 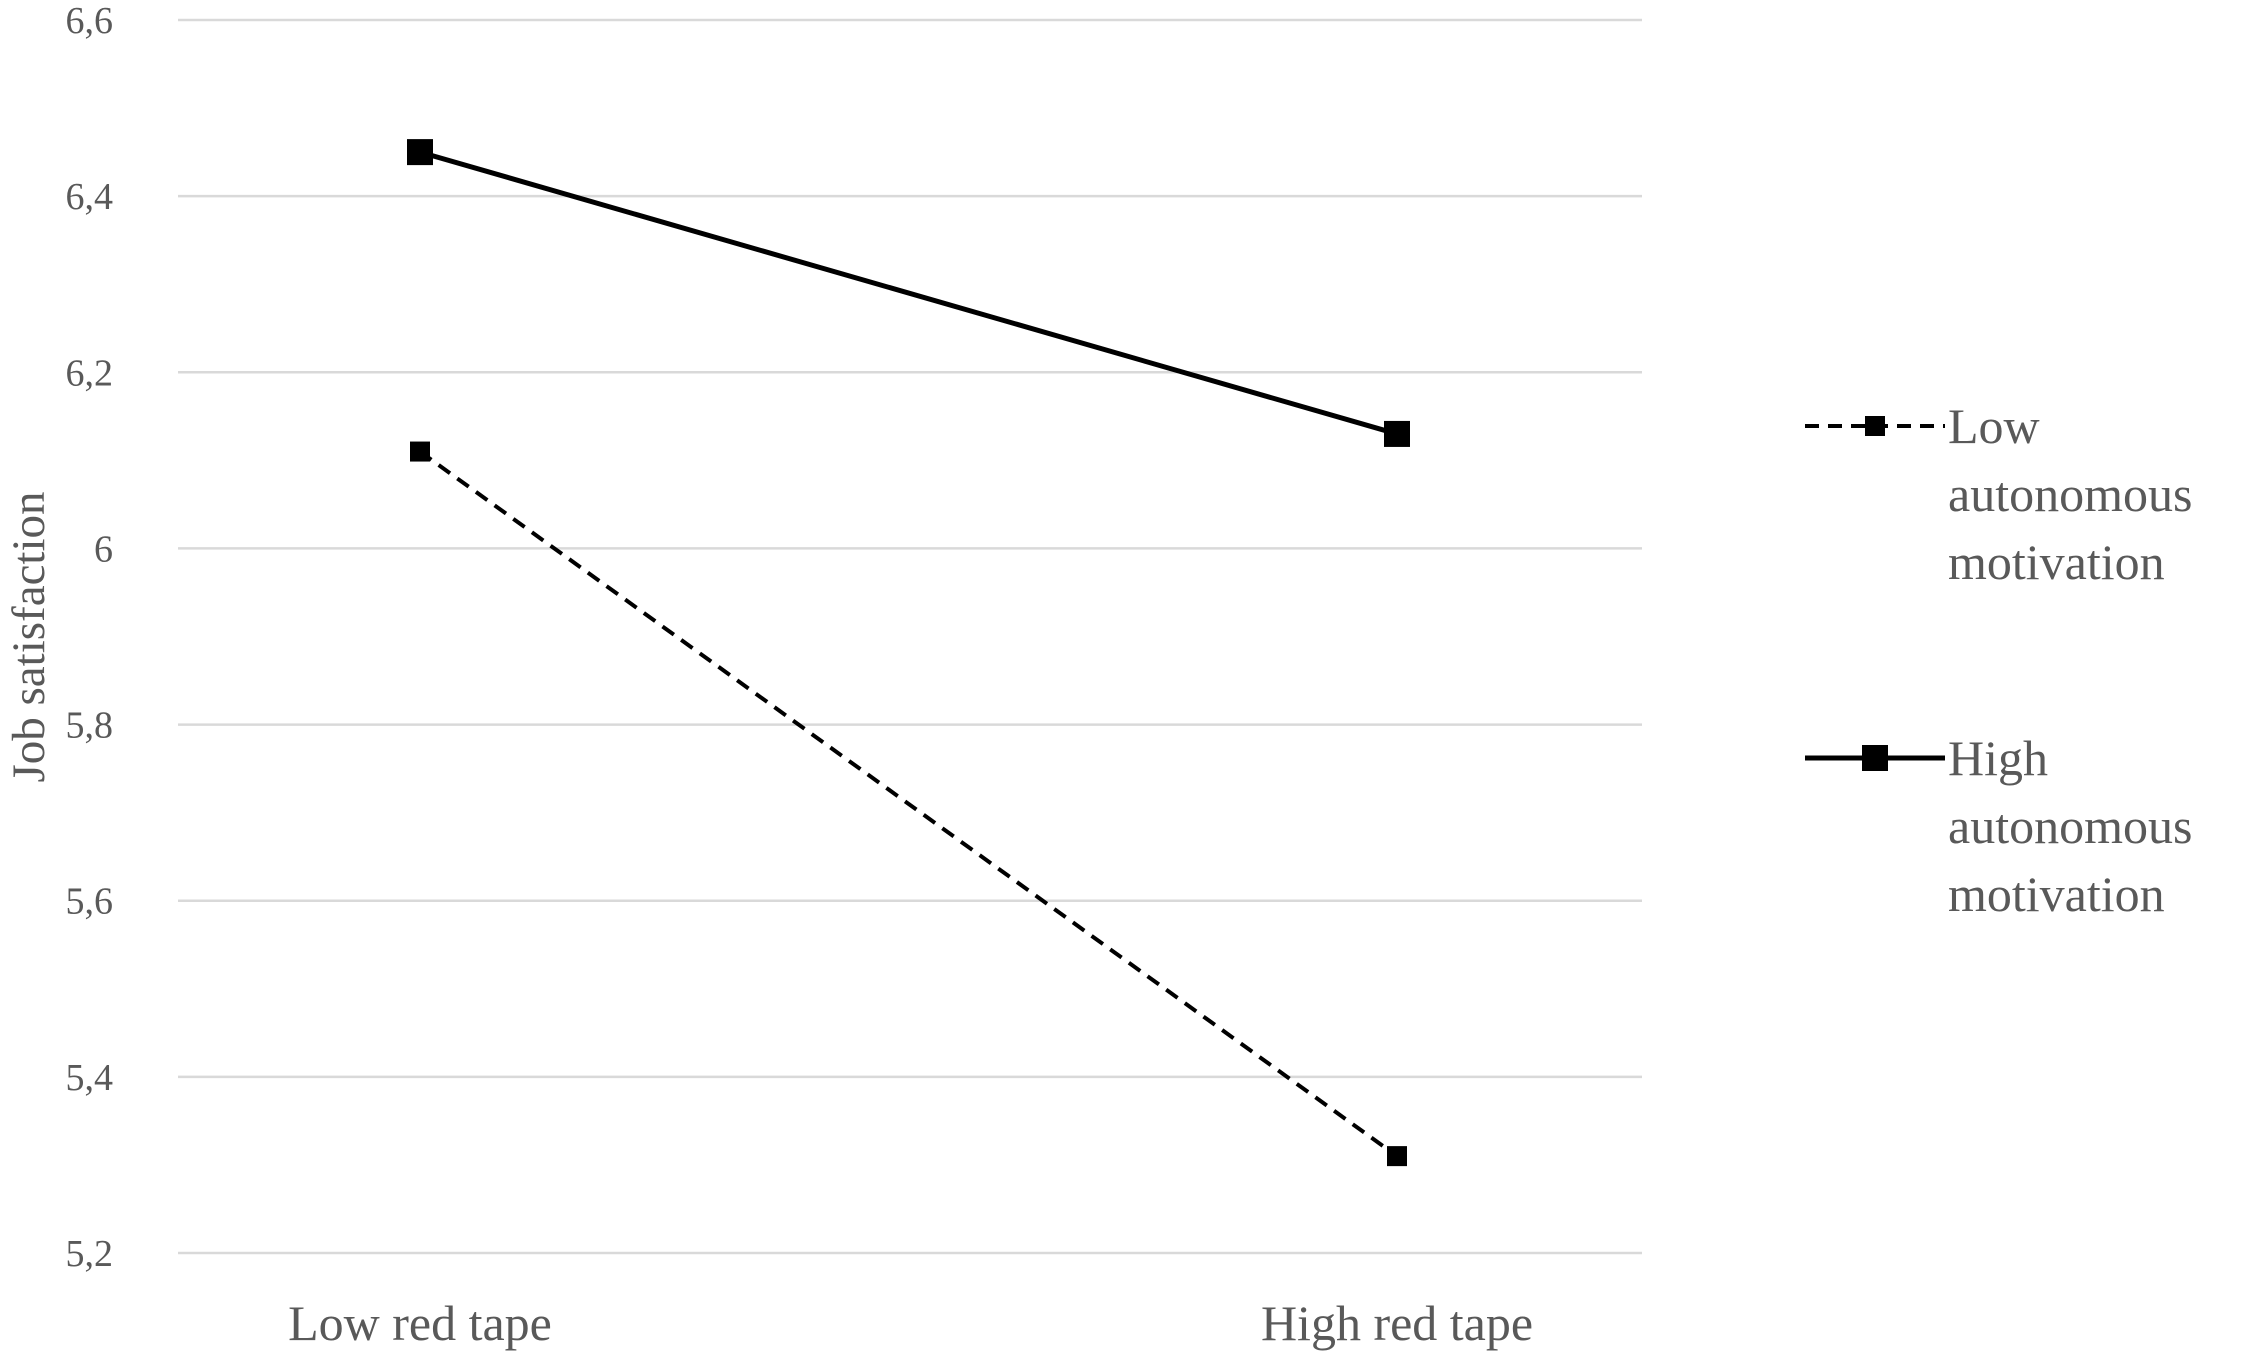 What do you see at coordinates (103, 549) in the screenshot?
I see `y-tick-label: 6` at bounding box center [103, 549].